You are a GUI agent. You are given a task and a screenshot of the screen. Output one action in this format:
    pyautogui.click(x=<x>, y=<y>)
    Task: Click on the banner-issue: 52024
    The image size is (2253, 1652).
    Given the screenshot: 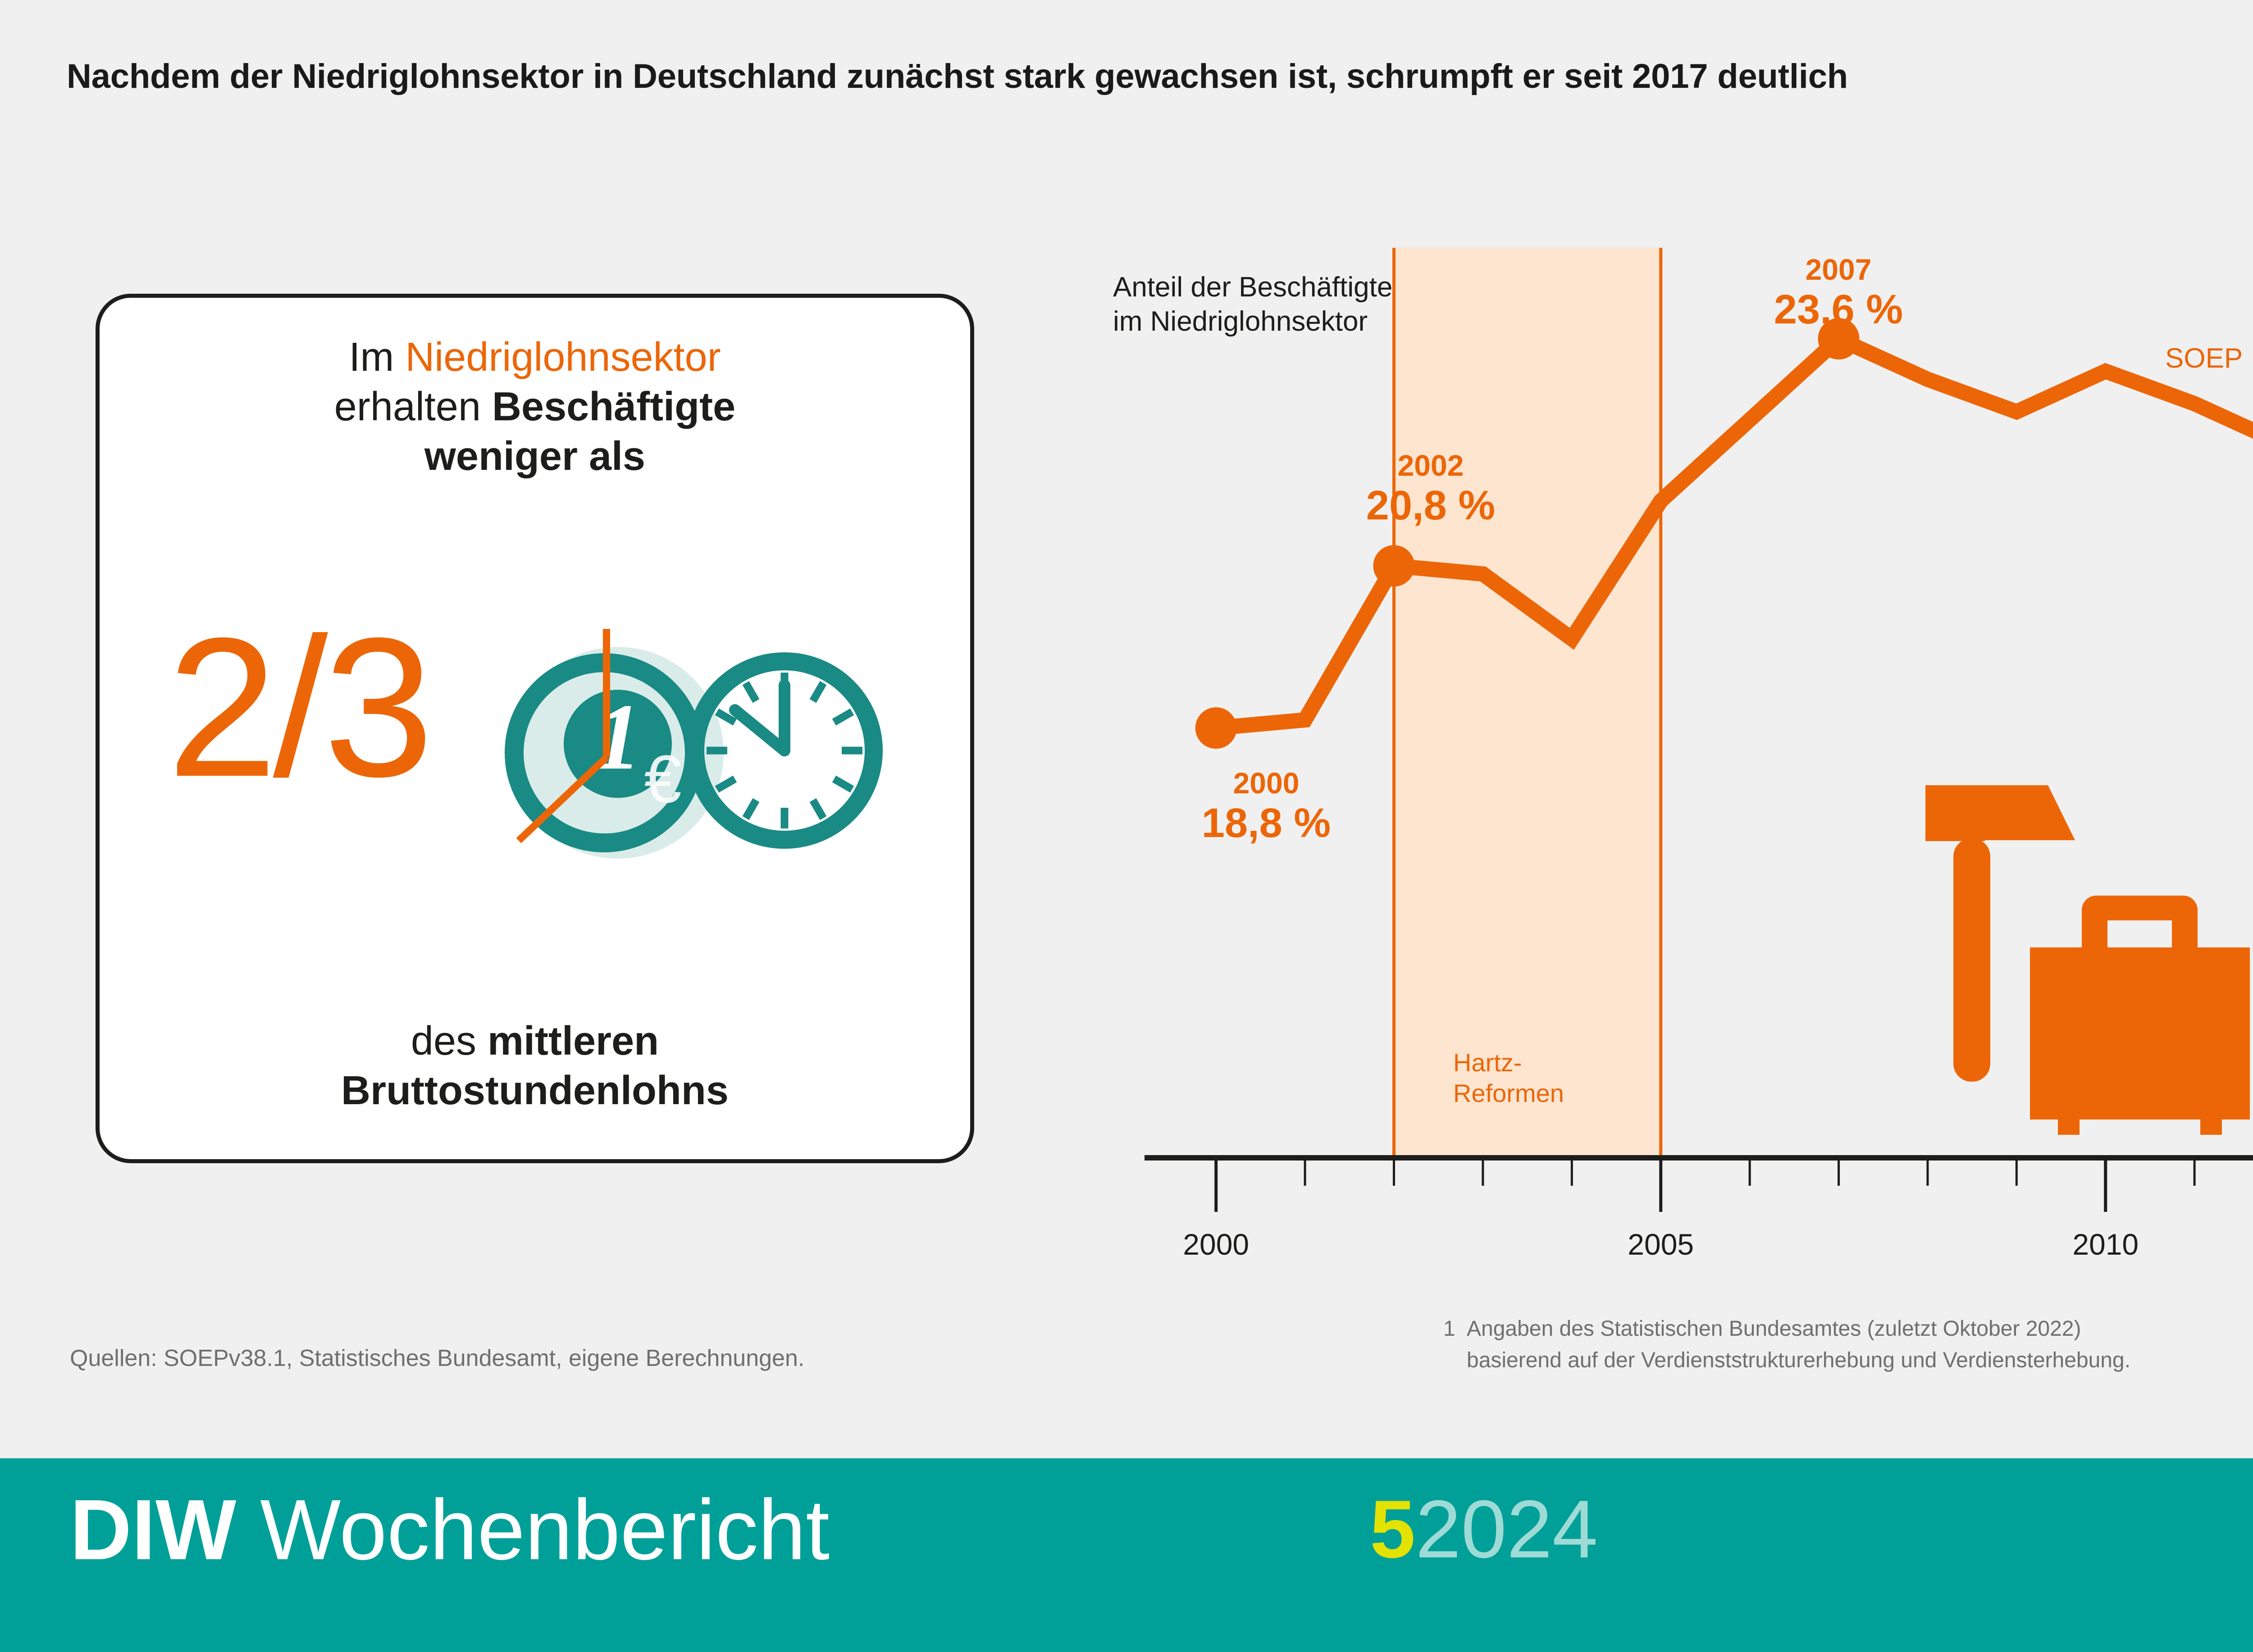 What is the action you would take?
    pyautogui.click(x=1484, y=1529)
    